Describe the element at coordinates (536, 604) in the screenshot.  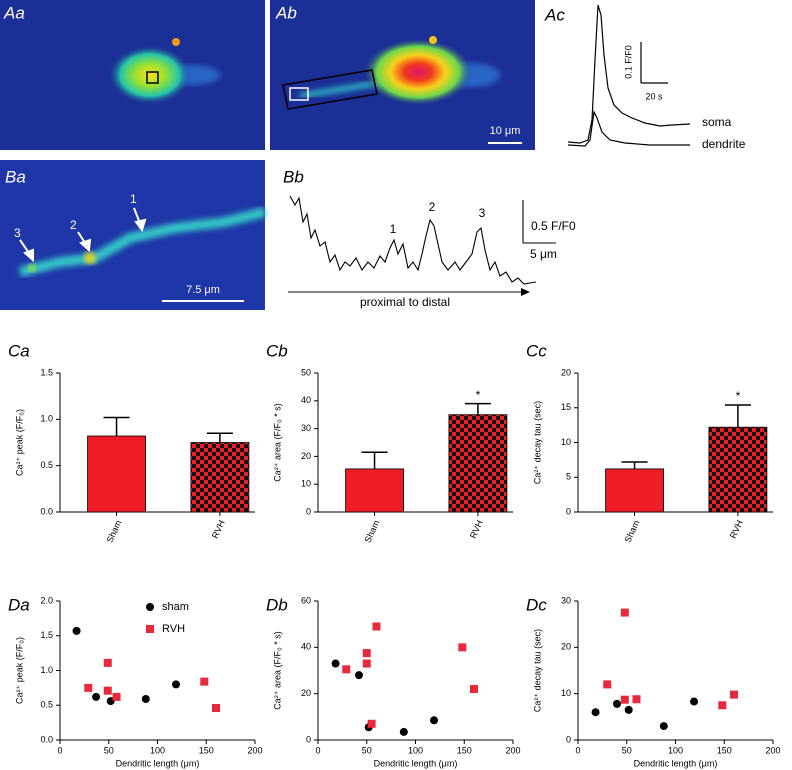
I see `panel-label: Dc` at that location.